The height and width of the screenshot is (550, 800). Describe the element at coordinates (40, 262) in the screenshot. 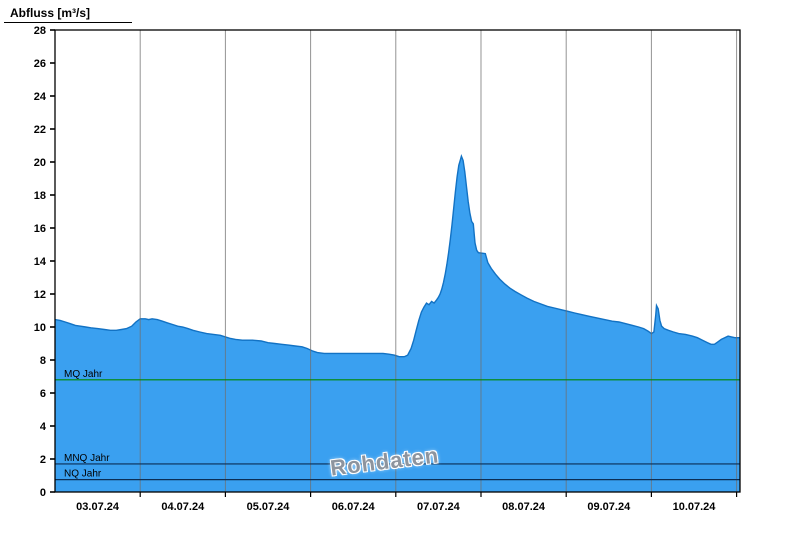

I see `y-tick-label: 14` at that location.